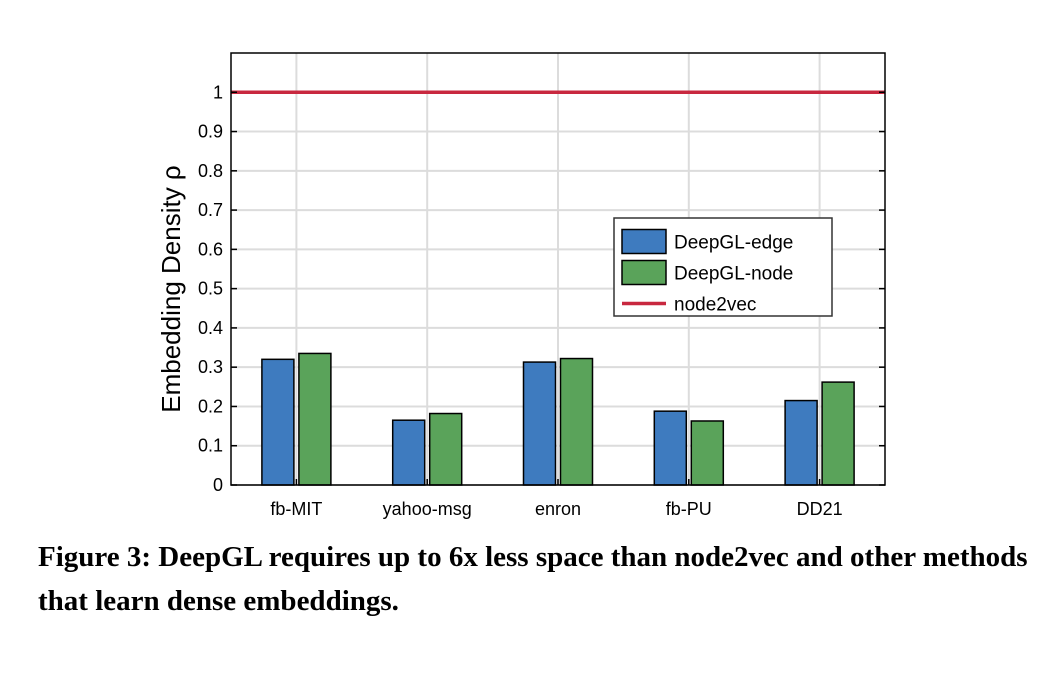  What do you see at coordinates (445, 449) in the screenshot?
I see `bar-deepgl-node-yahoo-msg` at bounding box center [445, 449].